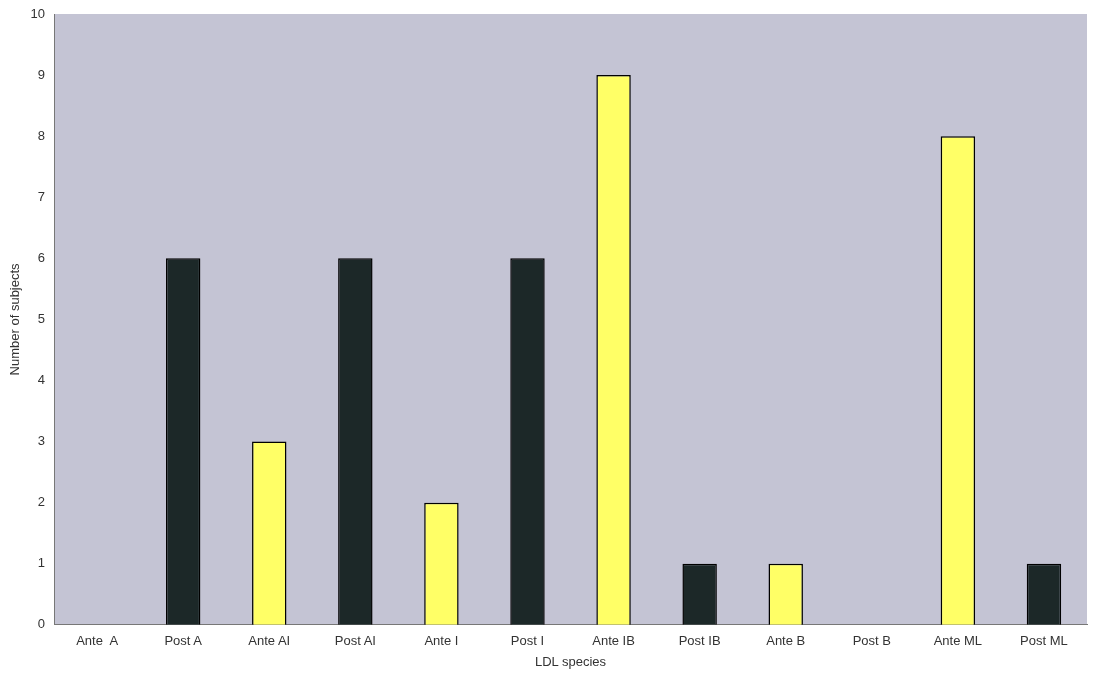 This screenshot has height=676, width=1095. What do you see at coordinates (571, 661) in the screenshot?
I see `x-axis-title: LDL species` at bounding box center [571, 661].